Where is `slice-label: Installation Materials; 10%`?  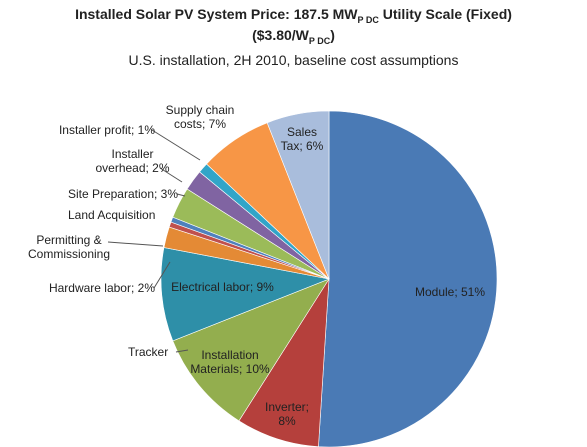
slice-label: Installation Materials; 10% is located at coordinates (230, 362).